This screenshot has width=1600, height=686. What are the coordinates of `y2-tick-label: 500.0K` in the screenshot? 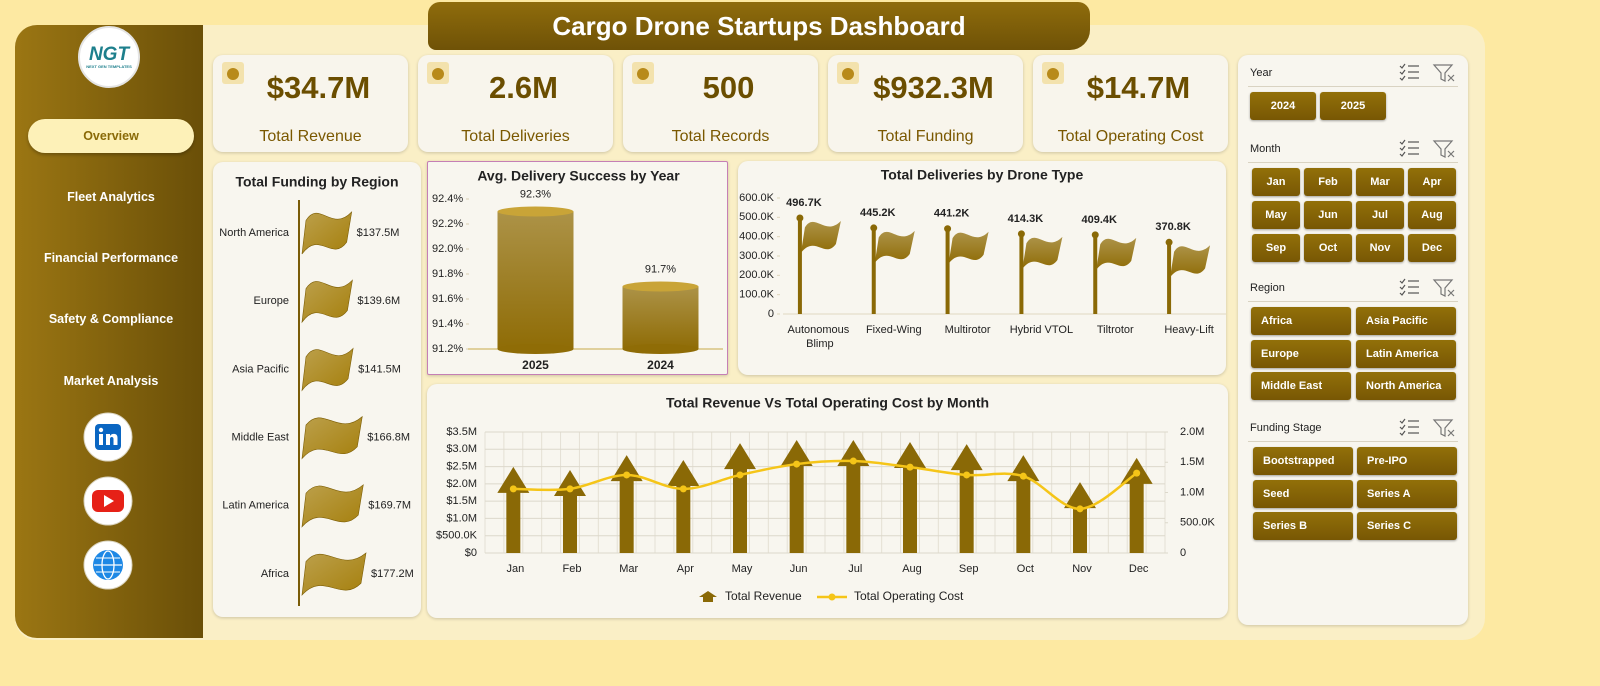 It's located at (1198, 523).